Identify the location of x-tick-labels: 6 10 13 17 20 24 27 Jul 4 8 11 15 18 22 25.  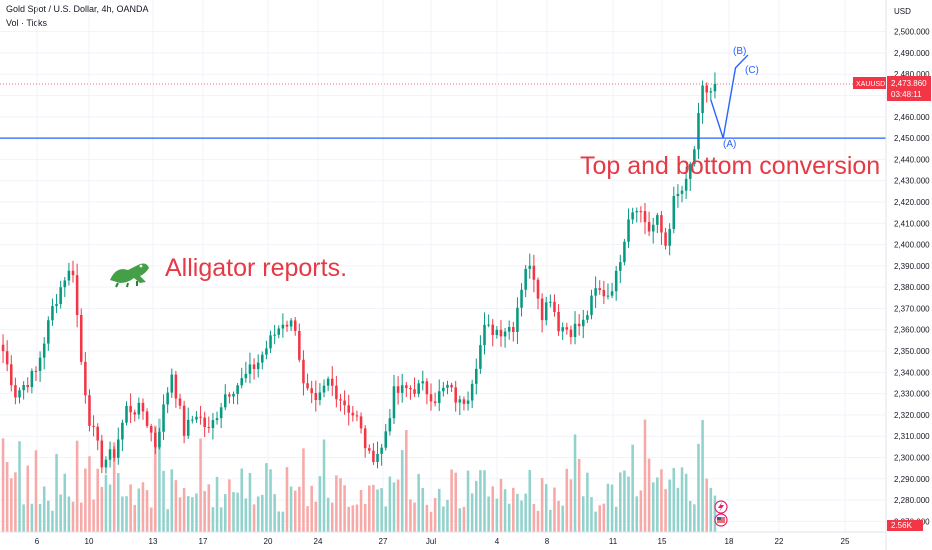
(442, 541).